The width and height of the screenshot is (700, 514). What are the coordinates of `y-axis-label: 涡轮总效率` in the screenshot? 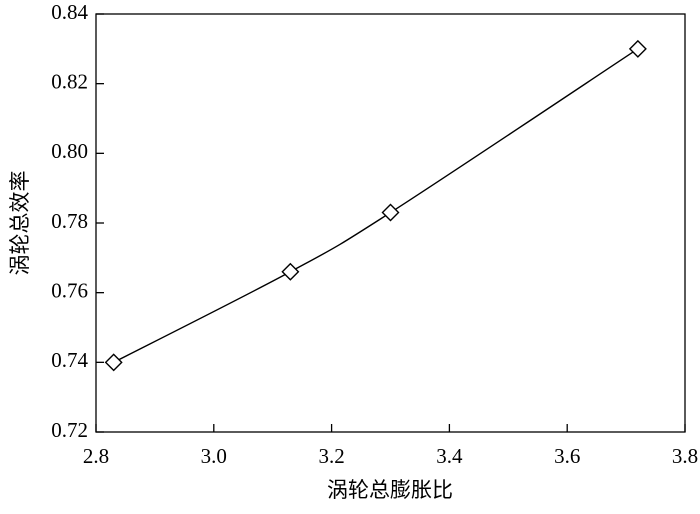 It's located at (20, 223).